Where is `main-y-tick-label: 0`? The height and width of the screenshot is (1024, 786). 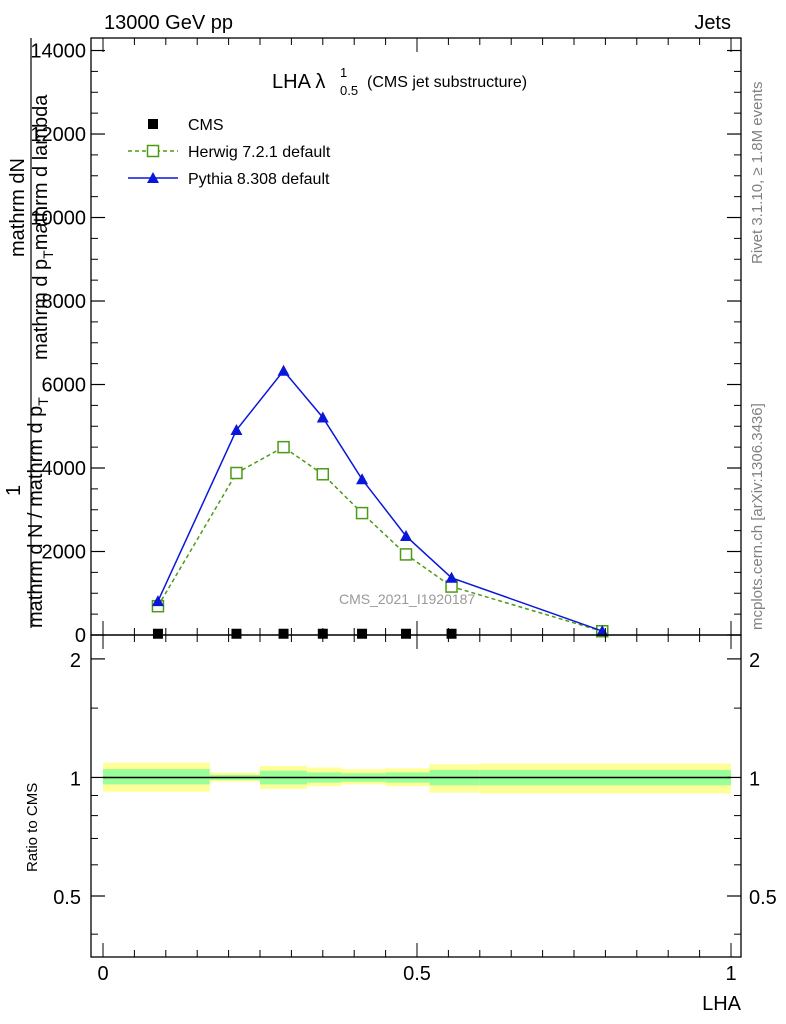 main-y-tick-label: 0 is located at coordinates (80, 636).